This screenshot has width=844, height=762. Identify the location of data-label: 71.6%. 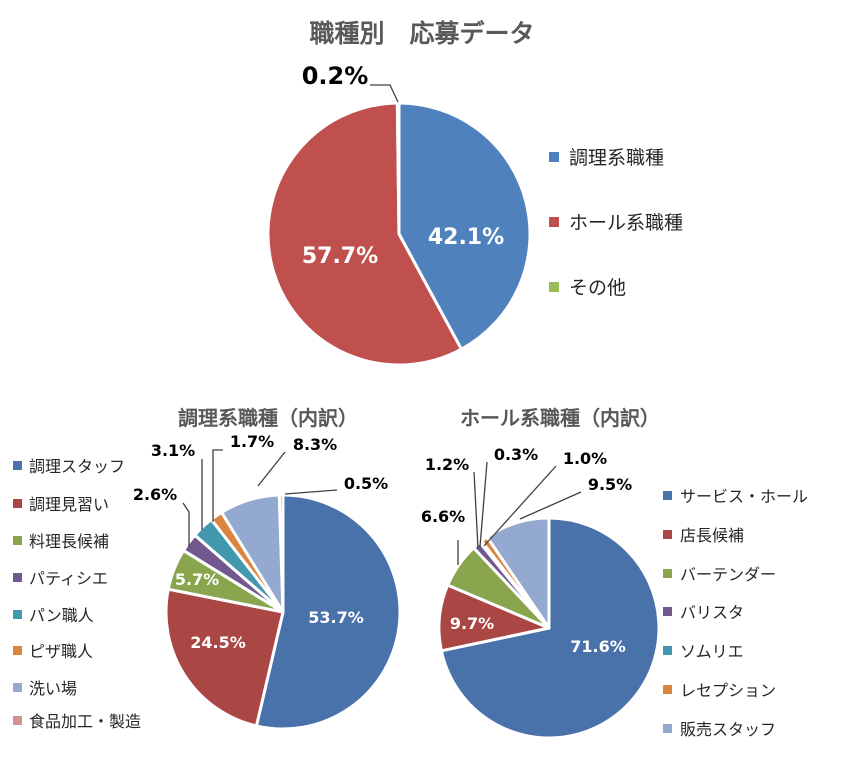
(598, 646).